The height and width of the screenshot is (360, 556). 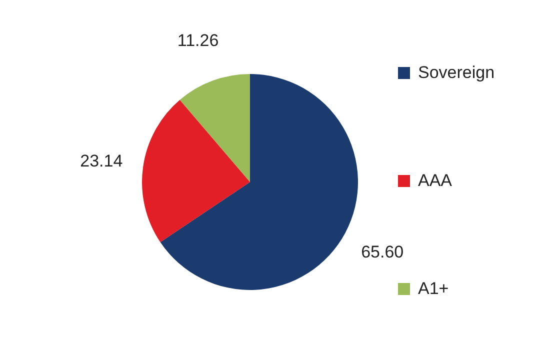 I want to click on data-label: 65.60, so click(x=382, y=252).